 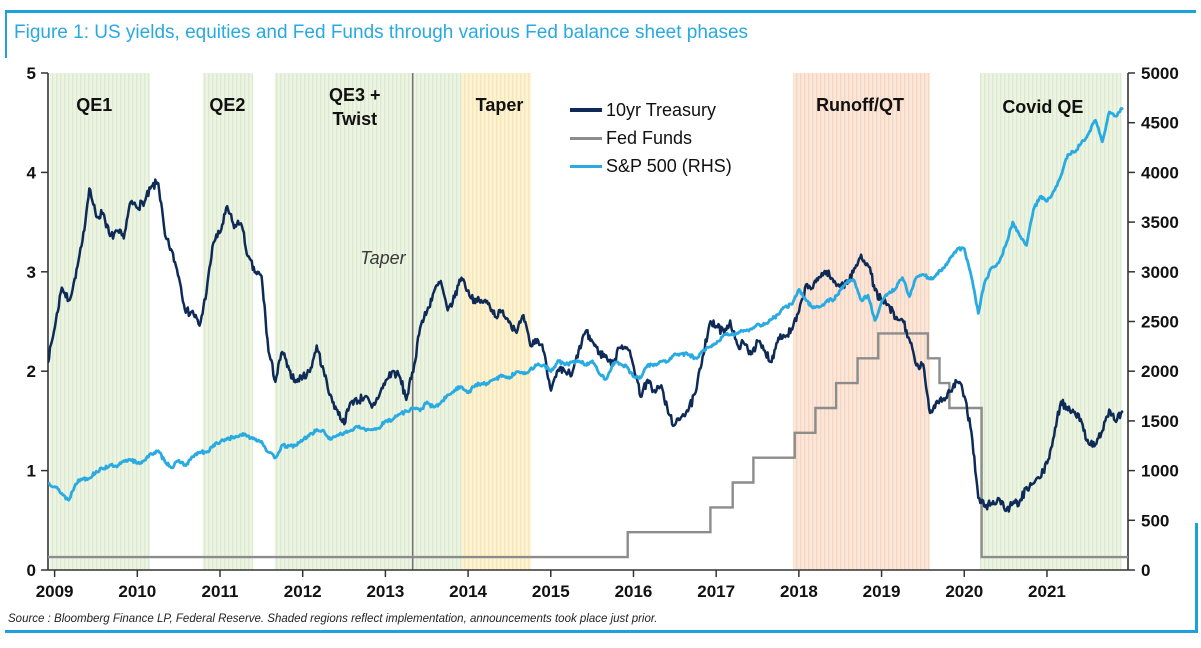 I want to click on x-axis-tick-label: 2014, so click(x=468, y=591).